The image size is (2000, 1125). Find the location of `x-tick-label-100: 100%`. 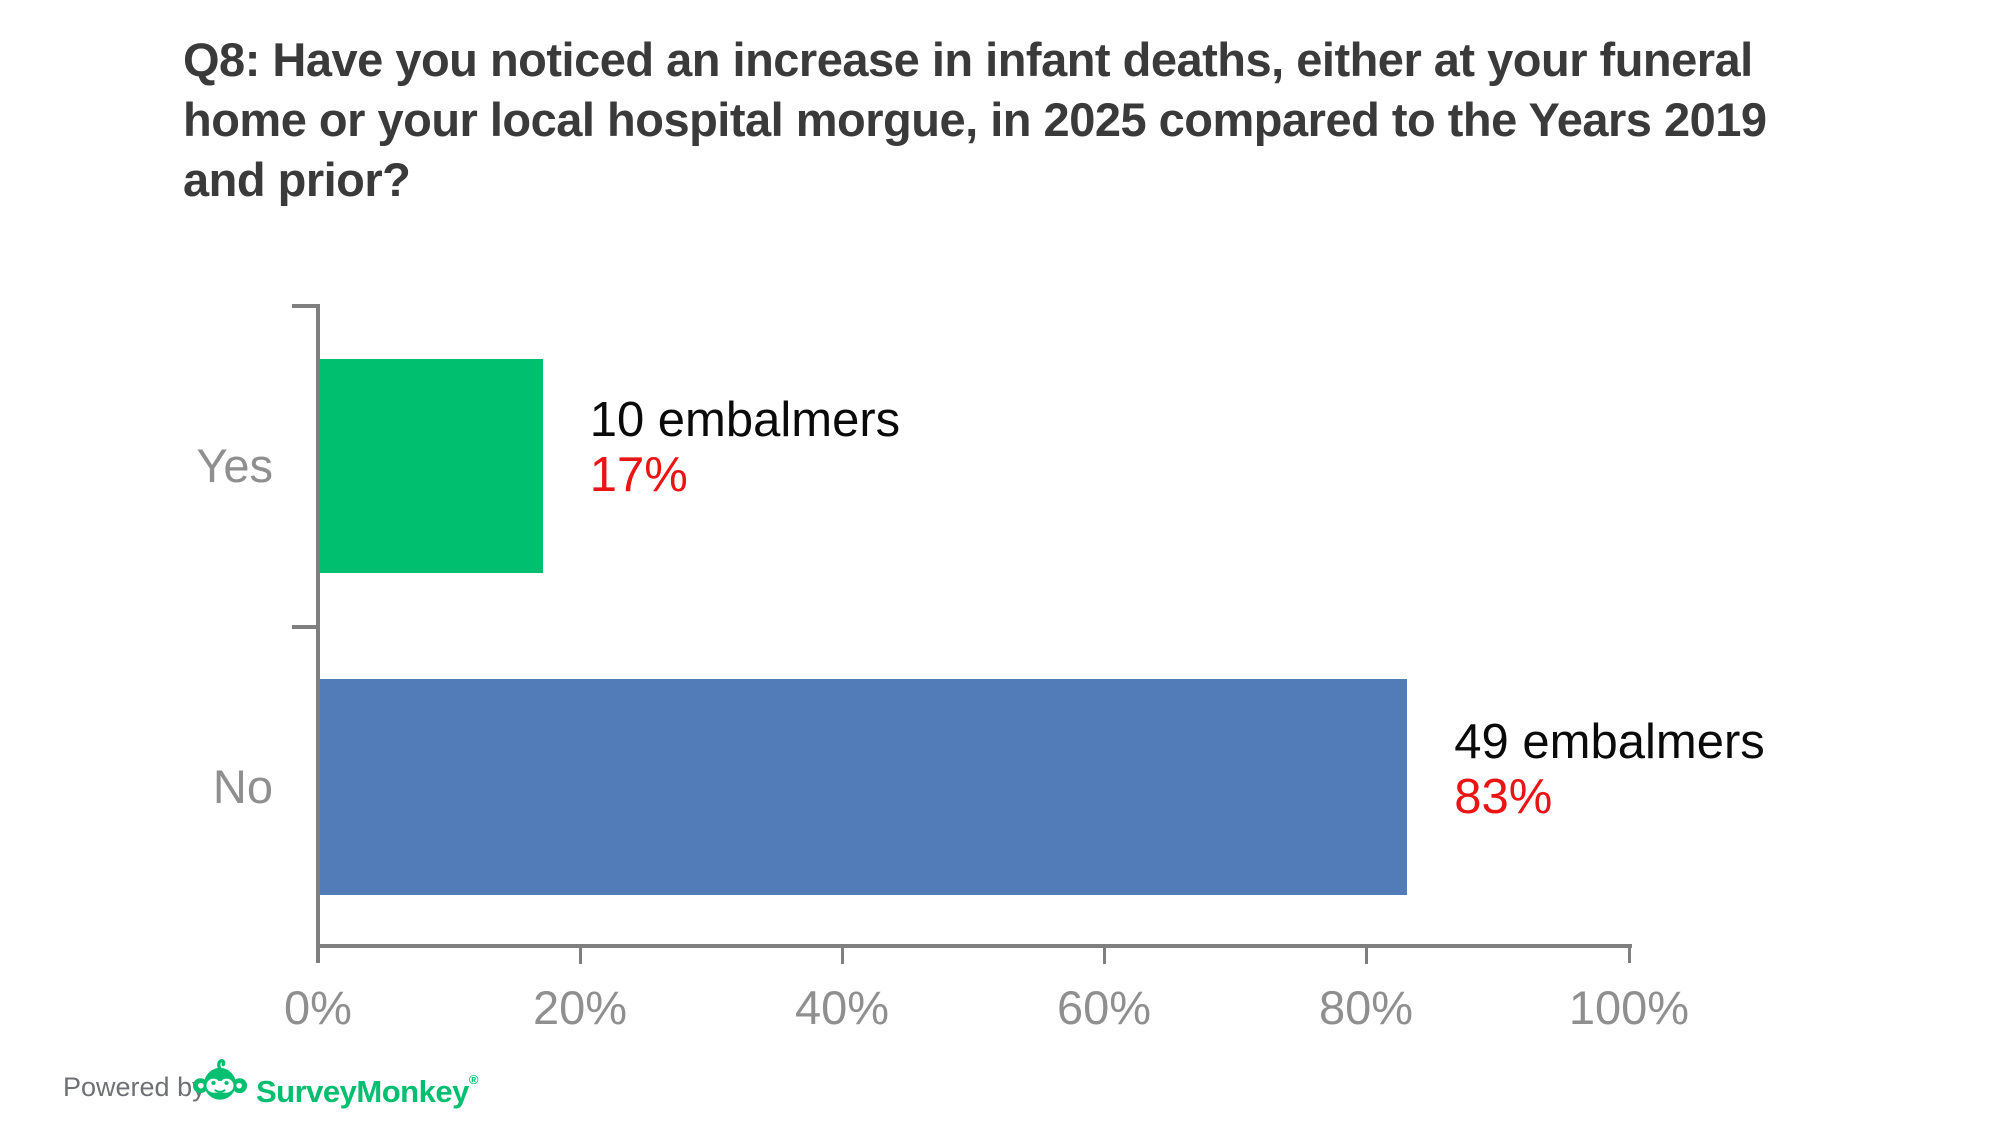

x-tick-label-100: 100% is located at coordinates (1629, 1007).